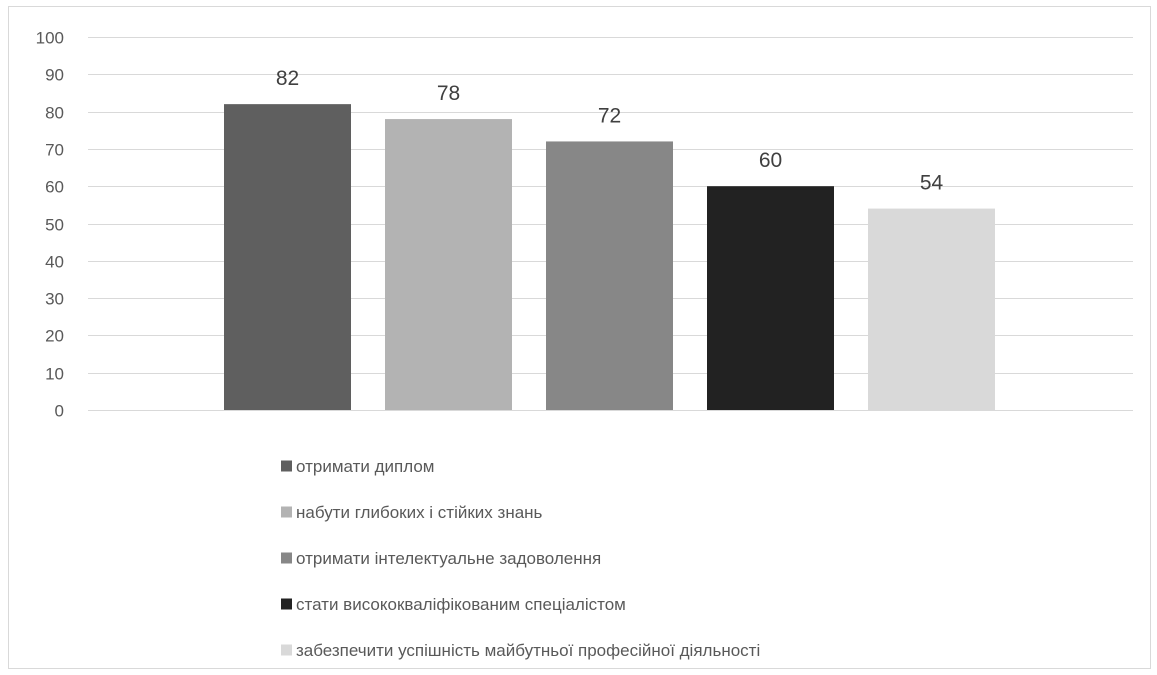 This screenshot has height=675, width=1157. Describe the element at coordinates (932, 183) in the screenshot. I see `data-label: 54` at that location.